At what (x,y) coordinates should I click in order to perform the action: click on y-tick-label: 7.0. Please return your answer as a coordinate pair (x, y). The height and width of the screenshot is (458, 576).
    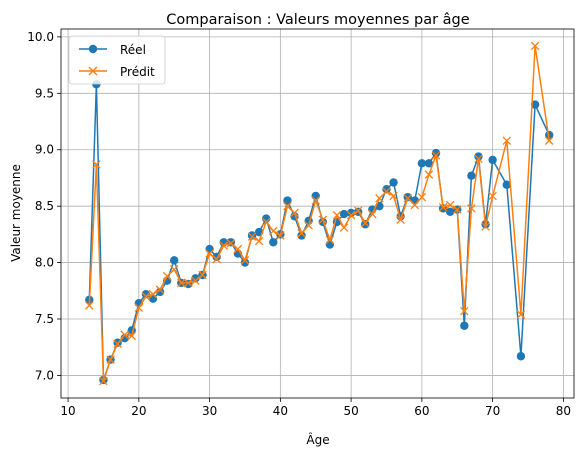
    Looking at the image, I should click on (44, 375).